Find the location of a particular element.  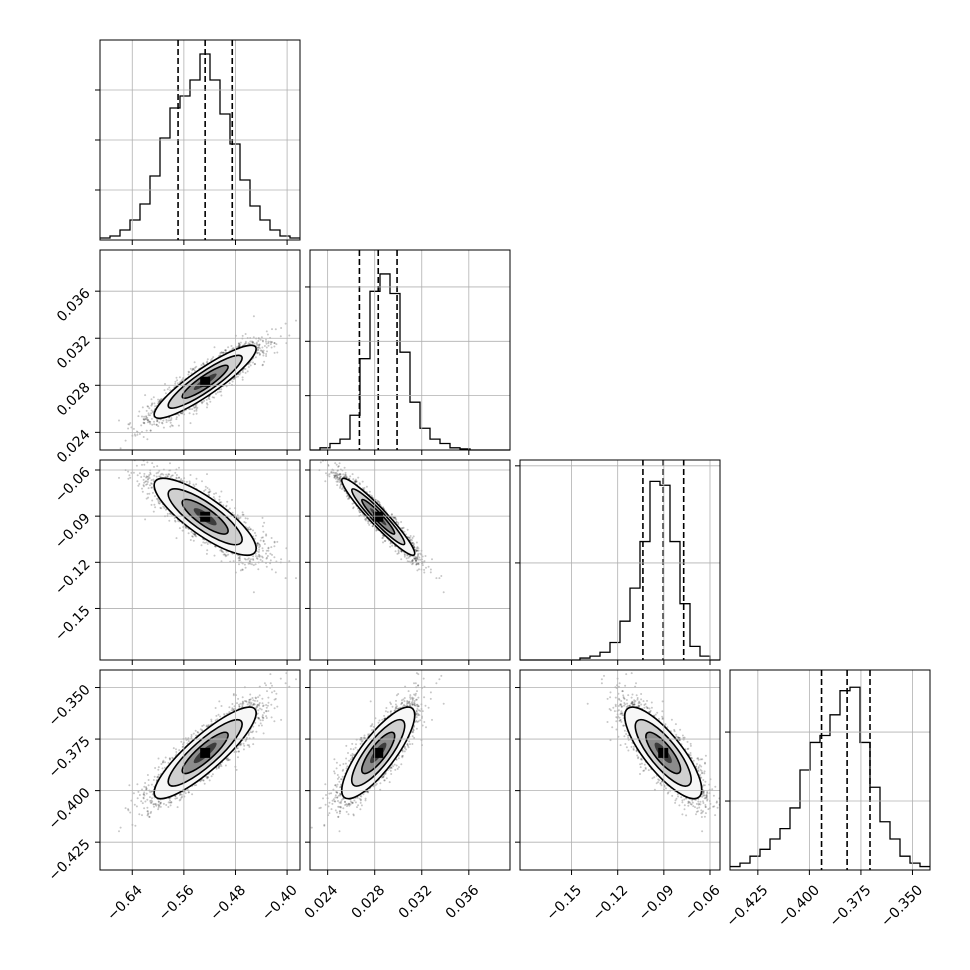

sample-points is located at coordinates (216, 524).